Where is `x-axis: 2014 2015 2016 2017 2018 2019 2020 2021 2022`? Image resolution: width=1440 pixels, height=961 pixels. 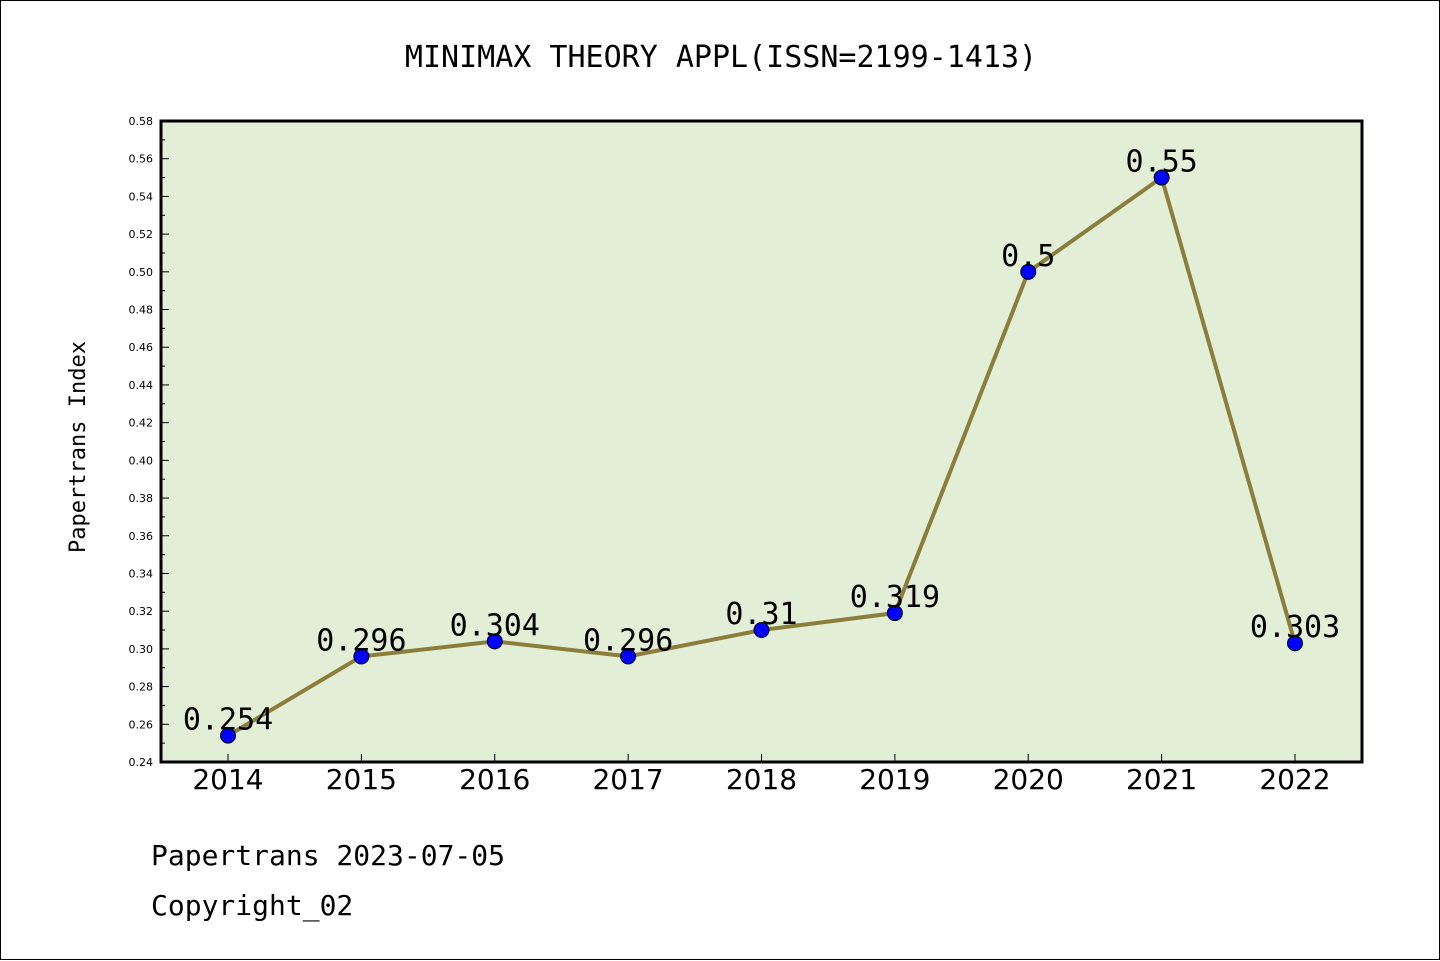
x-axis: 2014 2015 2016 2017 2018 2019 2020 2021 2022 is located at coordinates (761, 775).